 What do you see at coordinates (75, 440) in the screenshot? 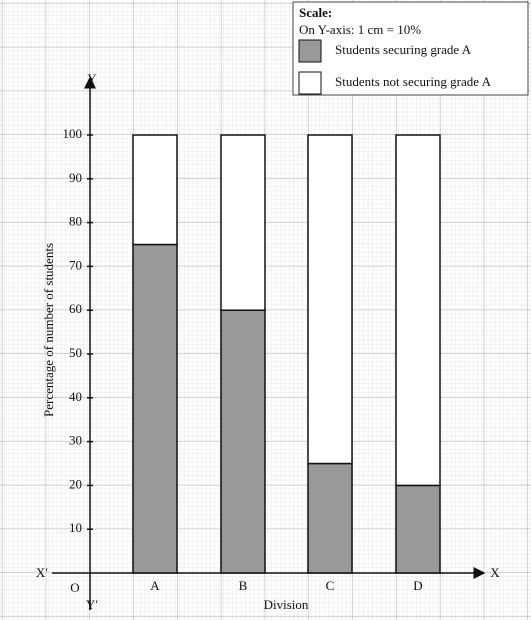
I see `y-tick-label: 30` at bounding box center [75, 440].